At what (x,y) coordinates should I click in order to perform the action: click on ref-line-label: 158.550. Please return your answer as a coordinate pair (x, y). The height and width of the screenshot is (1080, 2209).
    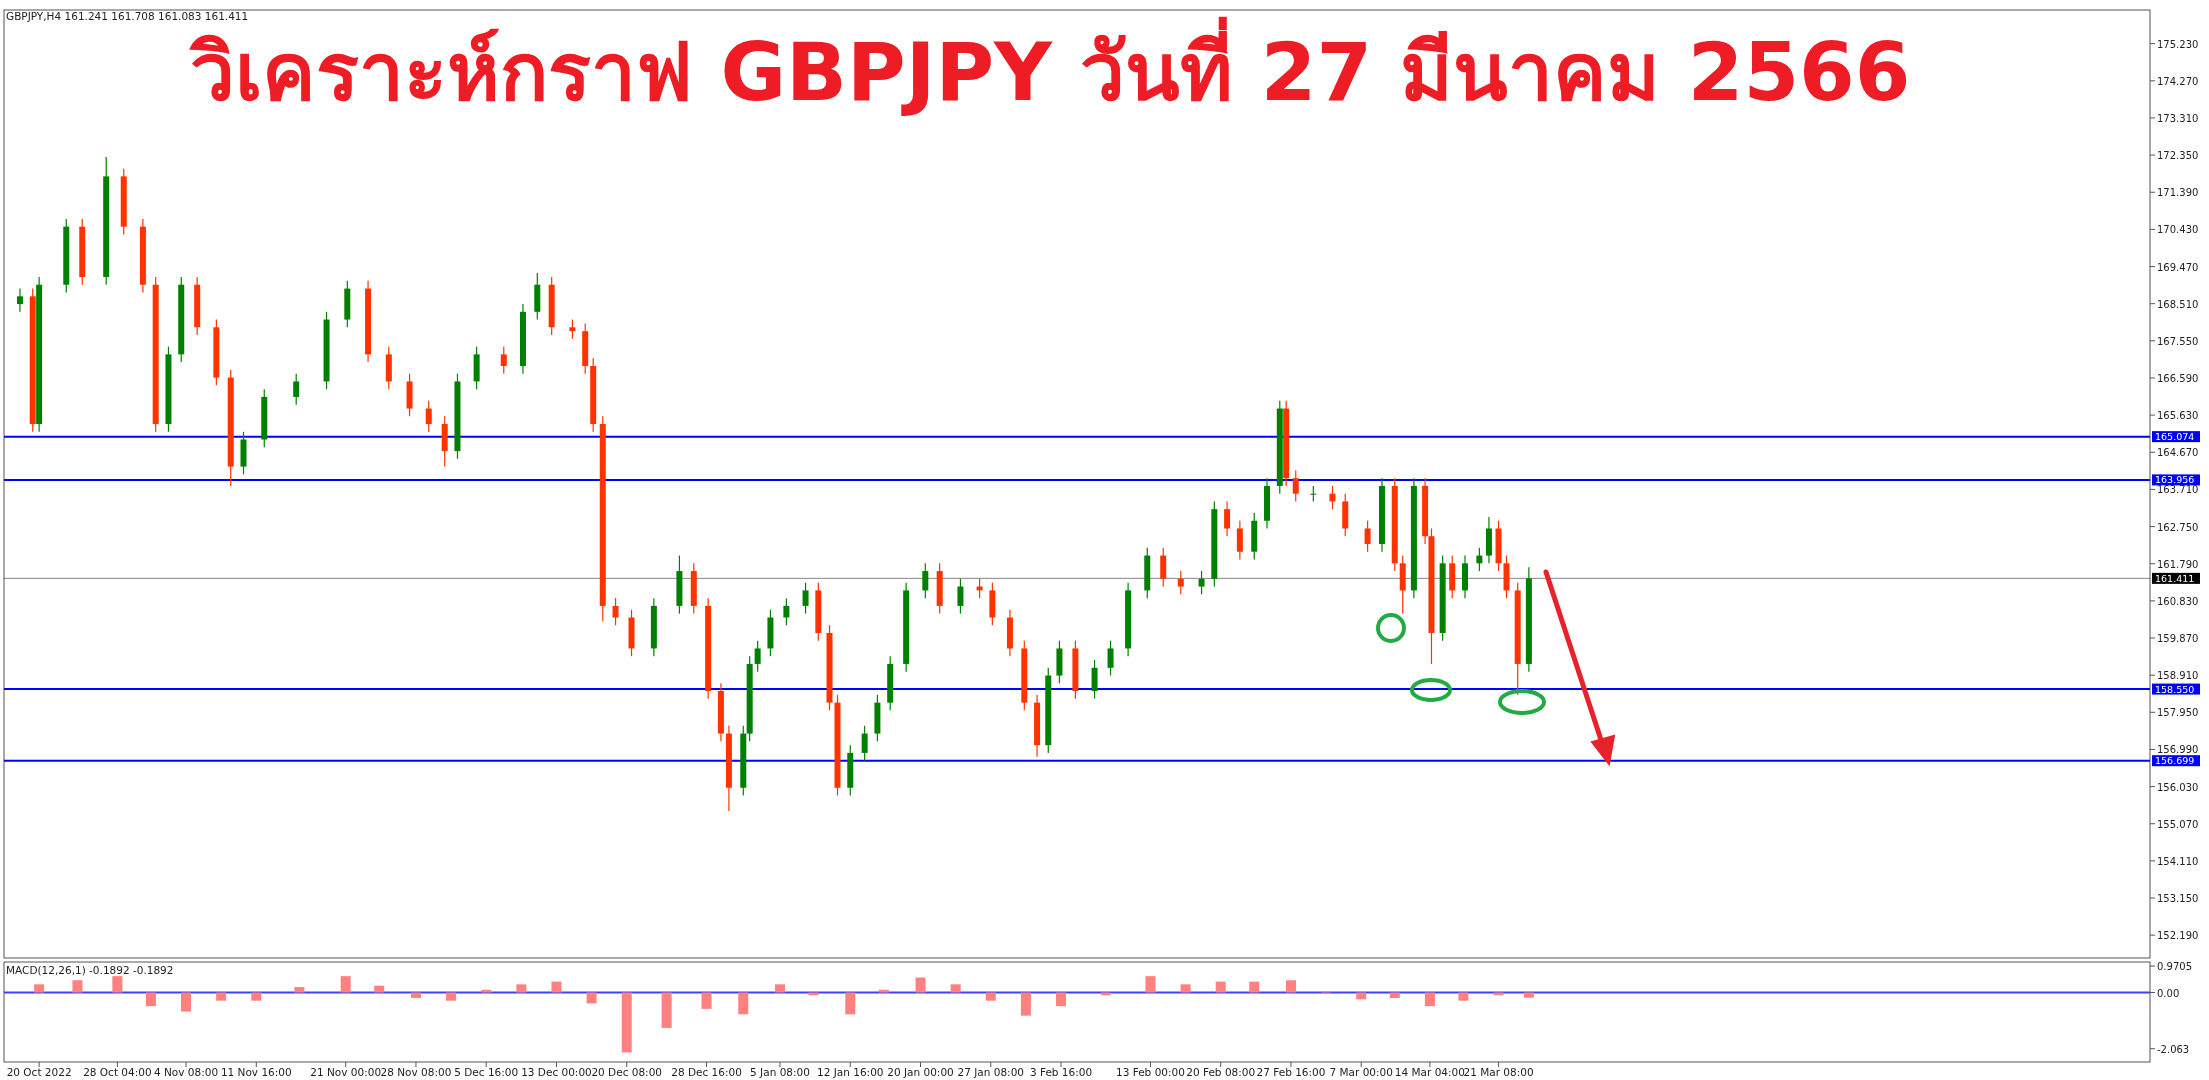
    Looking at the image, I should click on (2175, 689).